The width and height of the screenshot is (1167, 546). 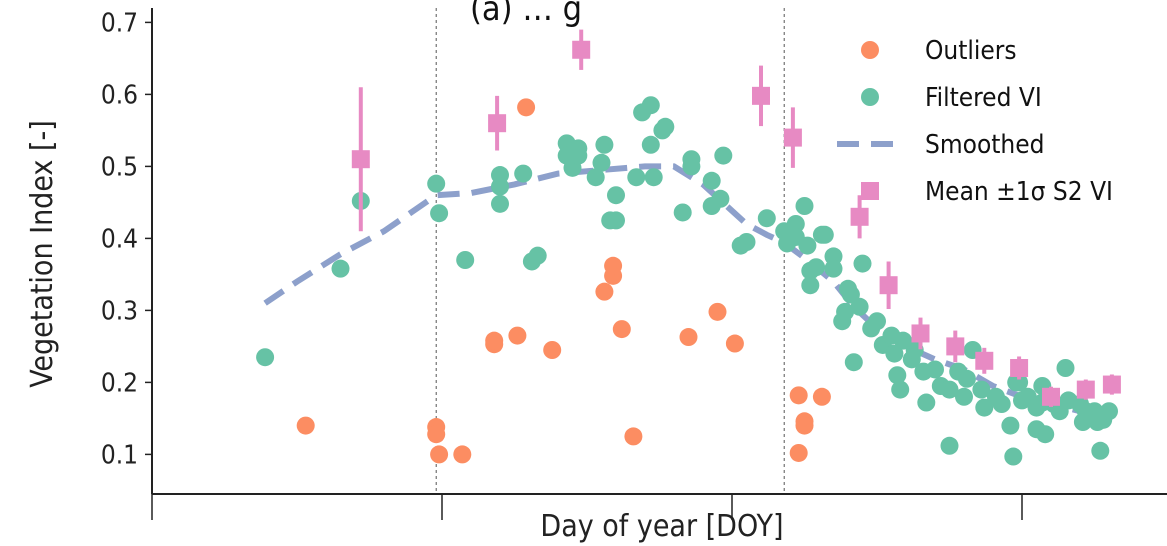 What do you see at coordinates (119, 239) in the screenshot?
I see `y-tick-label: 0.4` at bounding box center [119, 239].